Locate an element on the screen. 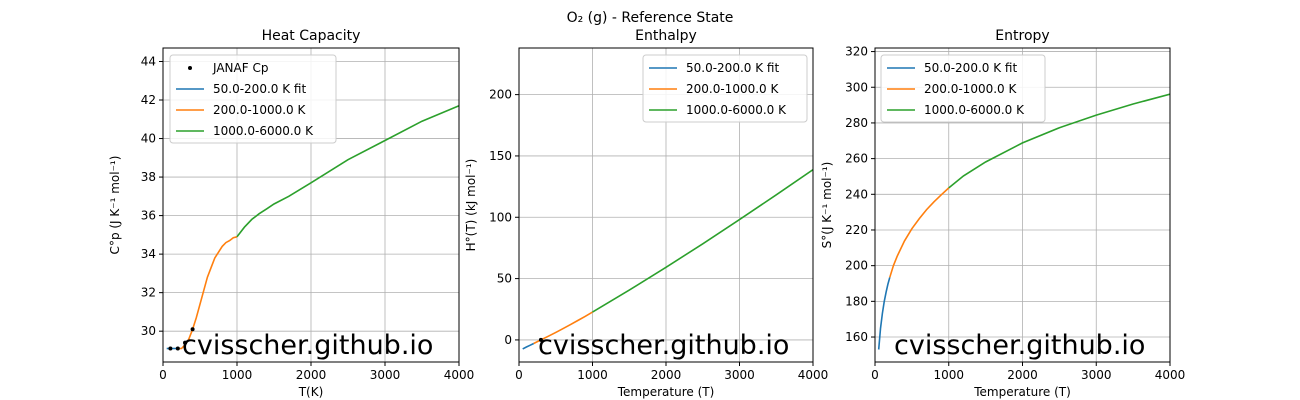 This screenshot has width=1300, height=400. subplot-title: Enthalpy is located at coordinates (666, 36).